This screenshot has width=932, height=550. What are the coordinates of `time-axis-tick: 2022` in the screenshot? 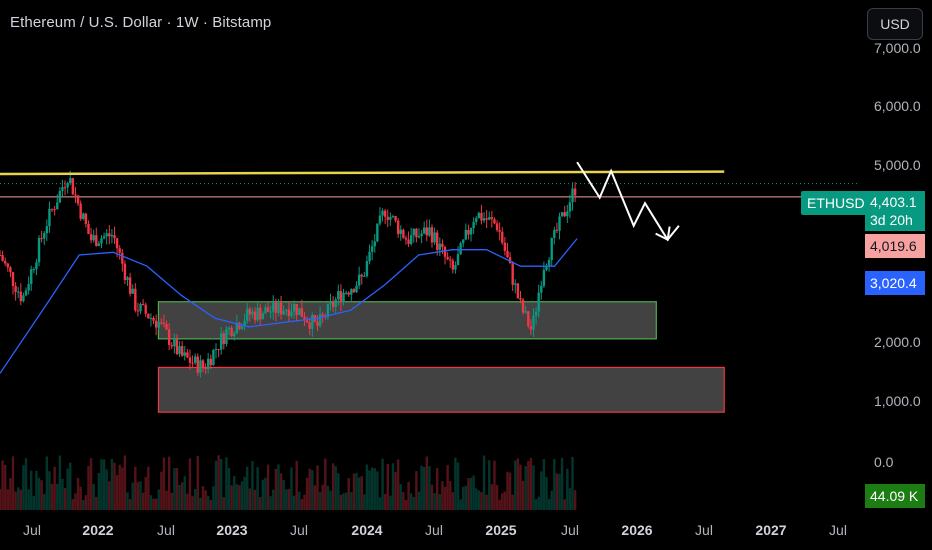 It's located at (98, 530).